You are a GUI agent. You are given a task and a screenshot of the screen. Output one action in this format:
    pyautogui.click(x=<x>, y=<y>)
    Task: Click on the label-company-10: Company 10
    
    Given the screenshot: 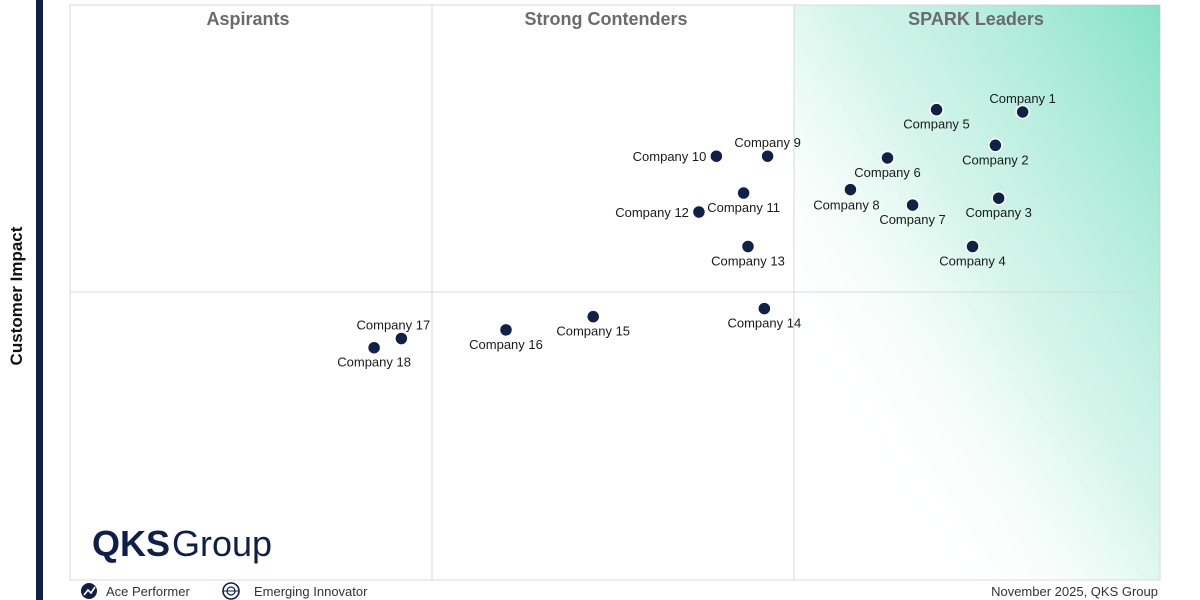 What is the action you would take?
    pyautogui.click(x=670, y=156)
    